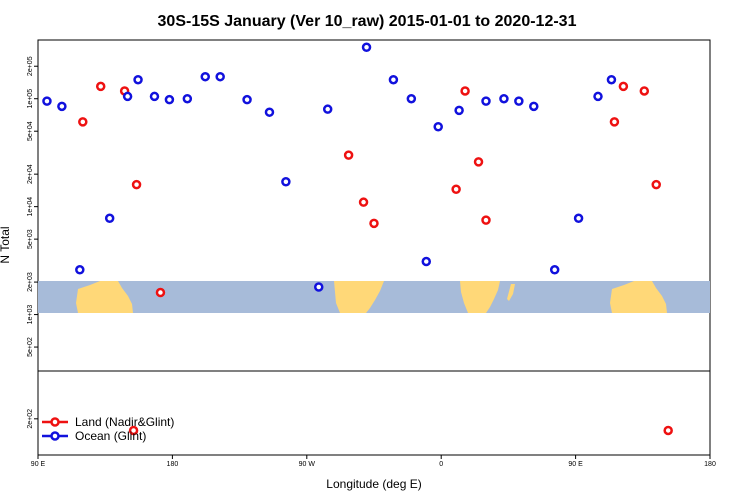  I want to click on y-tick-label: 5e+02, so click(30, 347).